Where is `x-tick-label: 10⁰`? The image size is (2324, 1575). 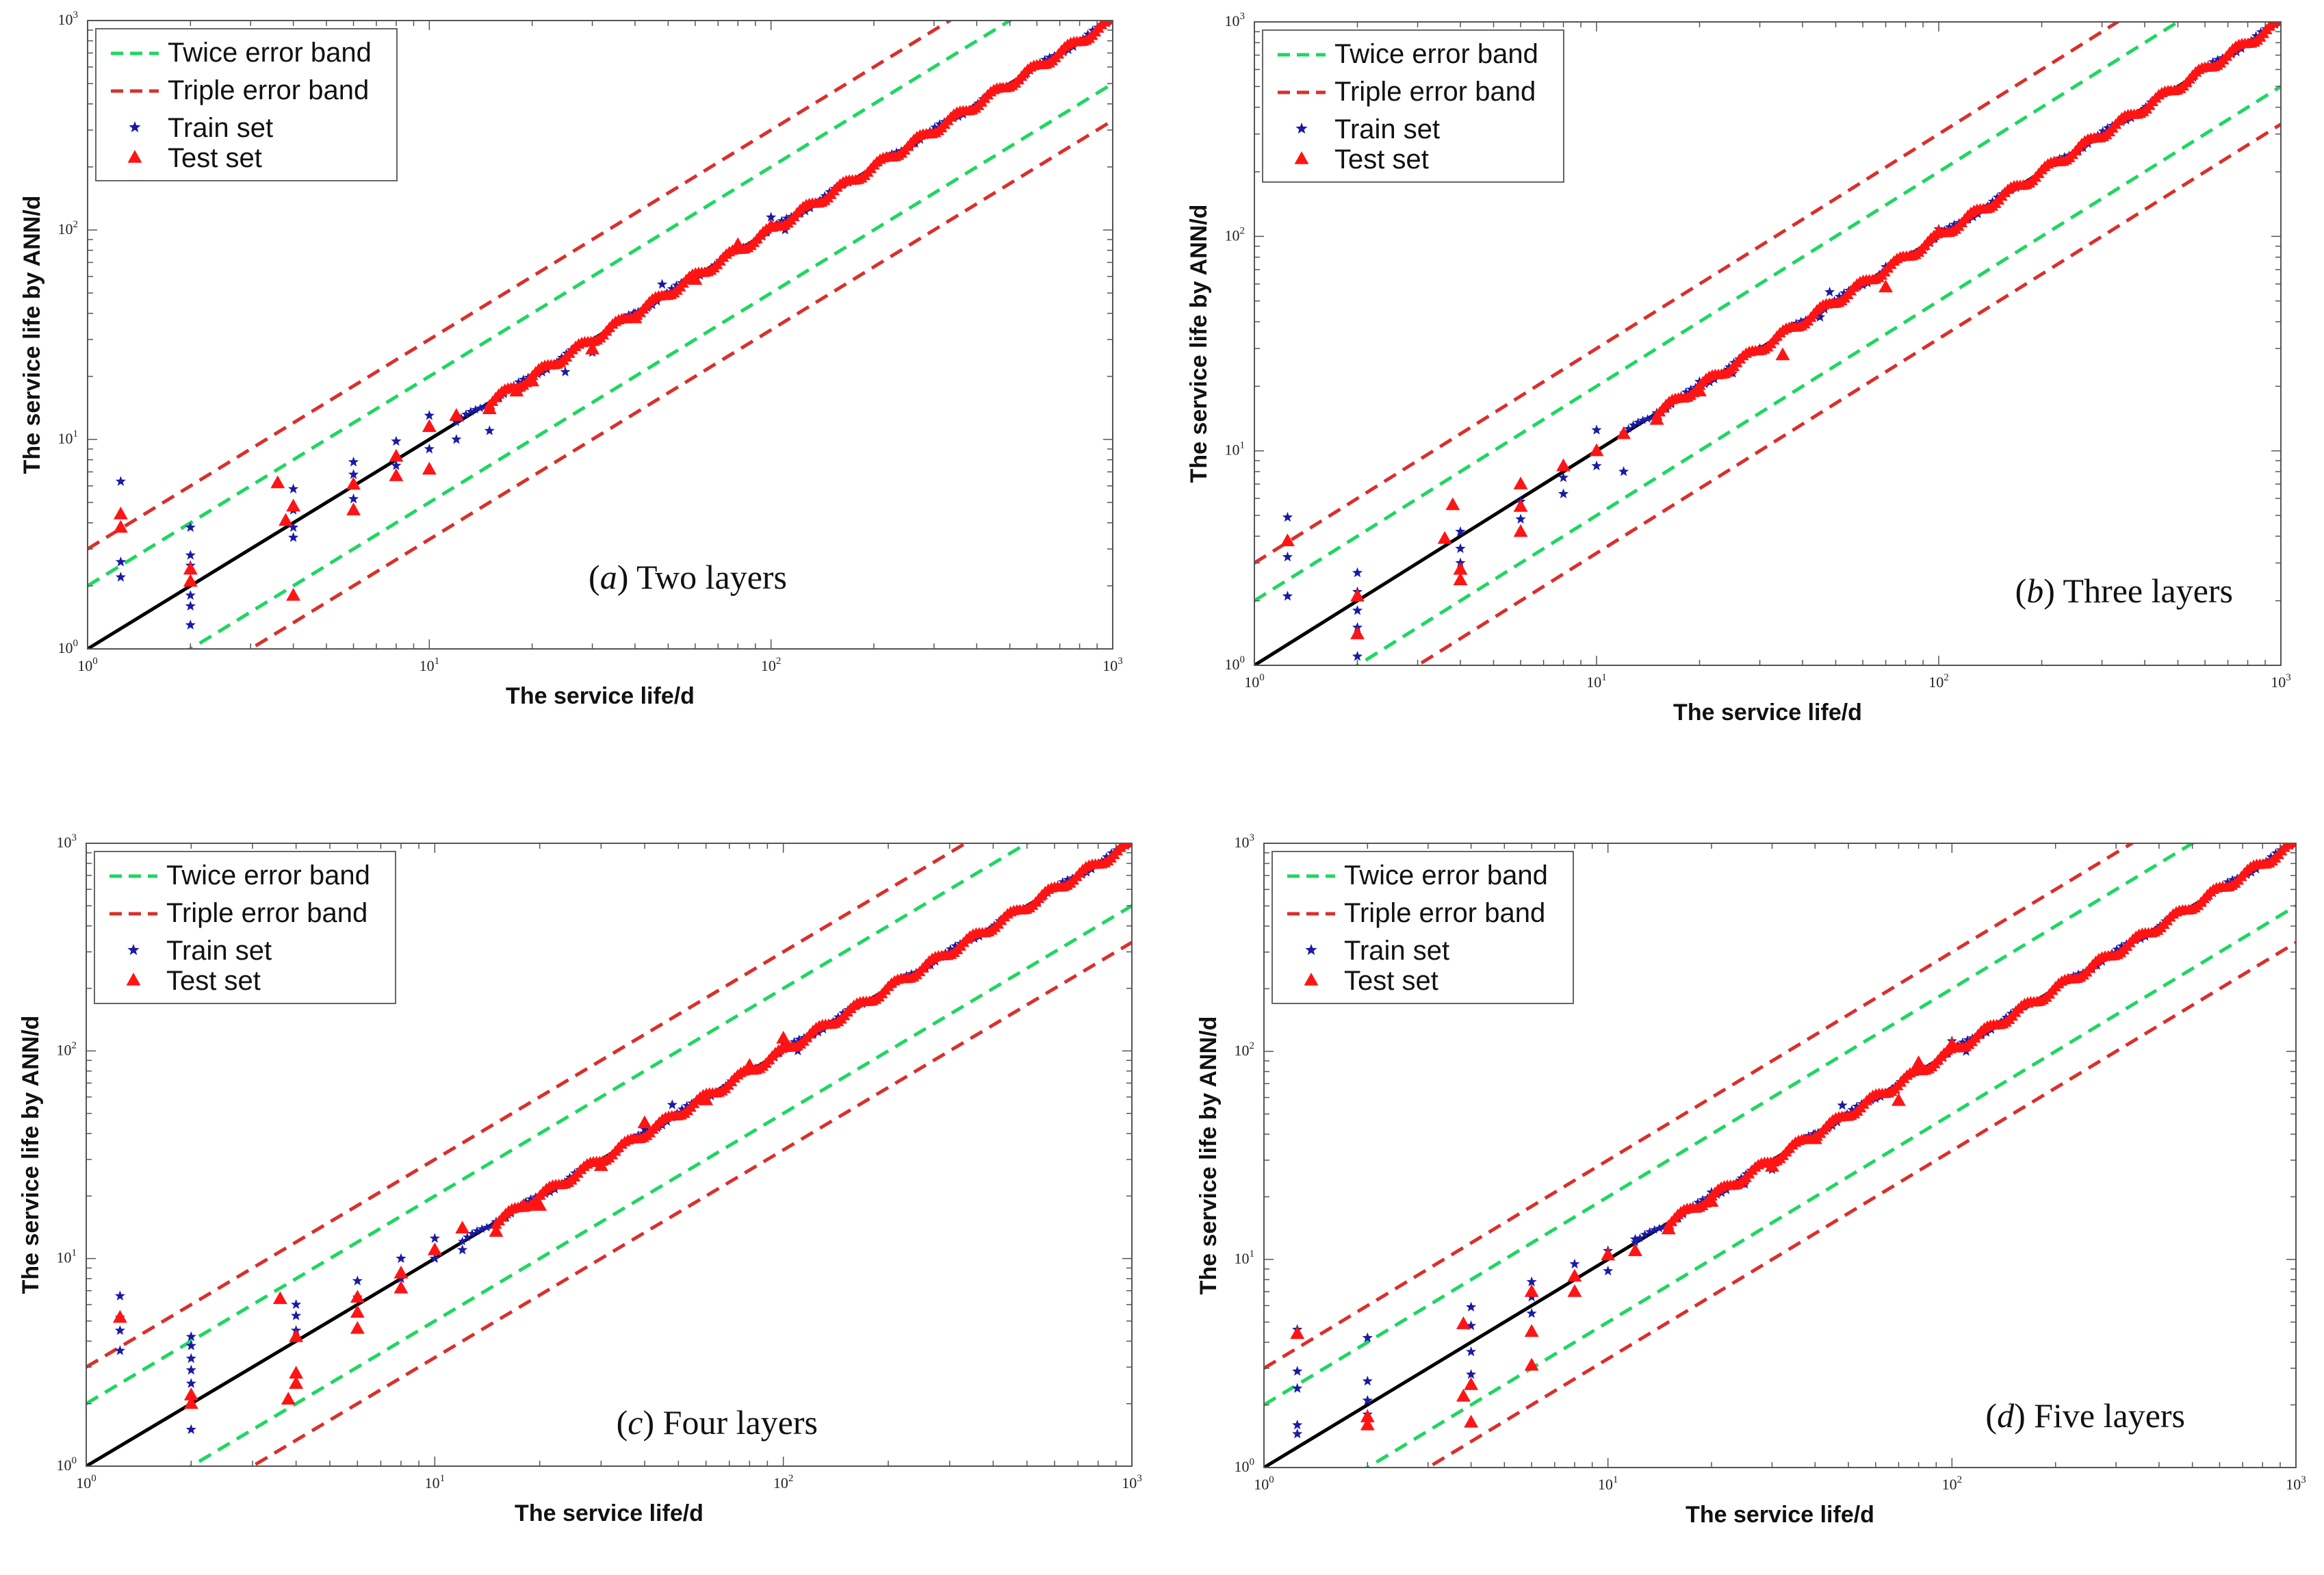 x-tick-label: 10⁰ is located at coordinates (1264, 1484).